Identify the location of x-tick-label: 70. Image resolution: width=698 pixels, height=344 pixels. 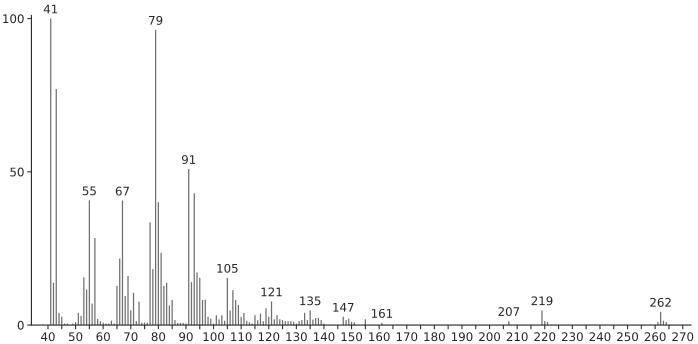
(131, 337).